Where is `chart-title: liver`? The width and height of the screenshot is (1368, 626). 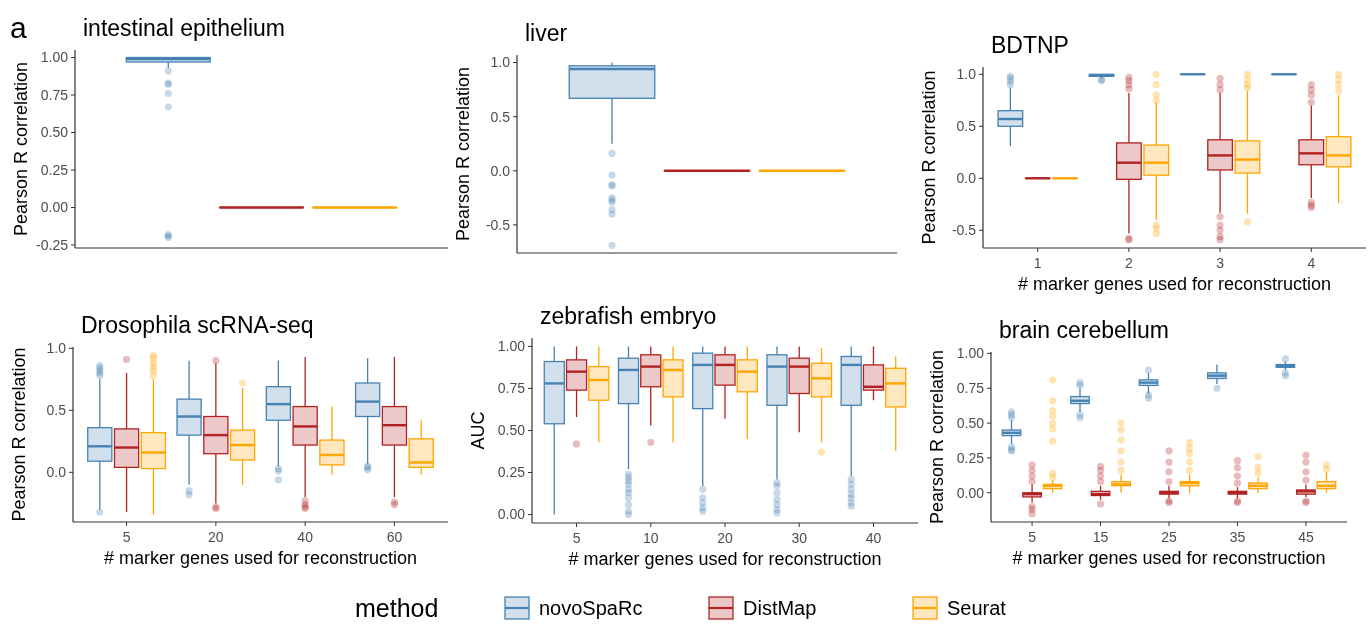
chart-title: liver is located at coordinates (546, 33).